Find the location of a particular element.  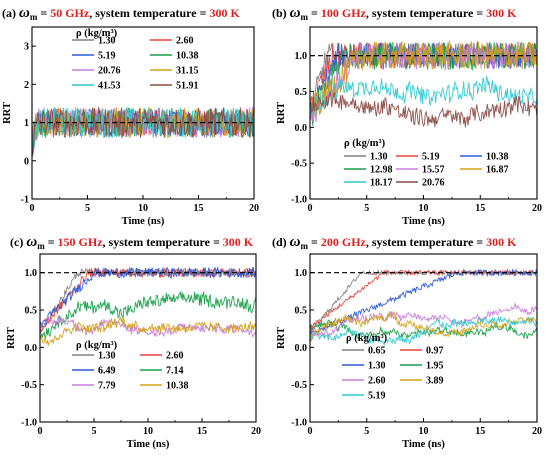

y-tick-label: 0 is located at coordinates (26, 161).